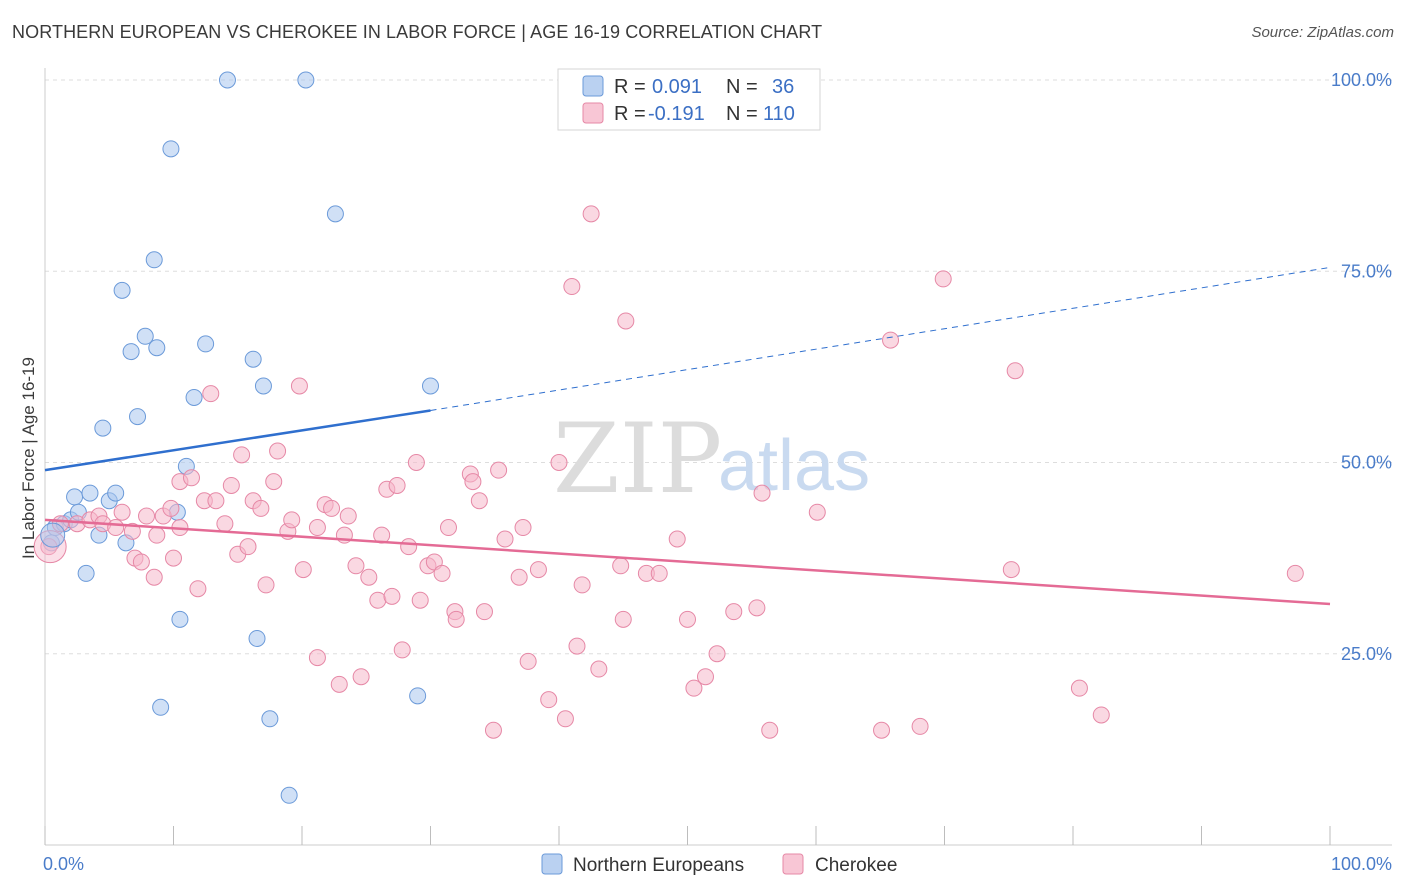 The height and width of the screenshot is (892, 1406). I want to click on y-tick-label: 75.0%, so click(1366, 271).